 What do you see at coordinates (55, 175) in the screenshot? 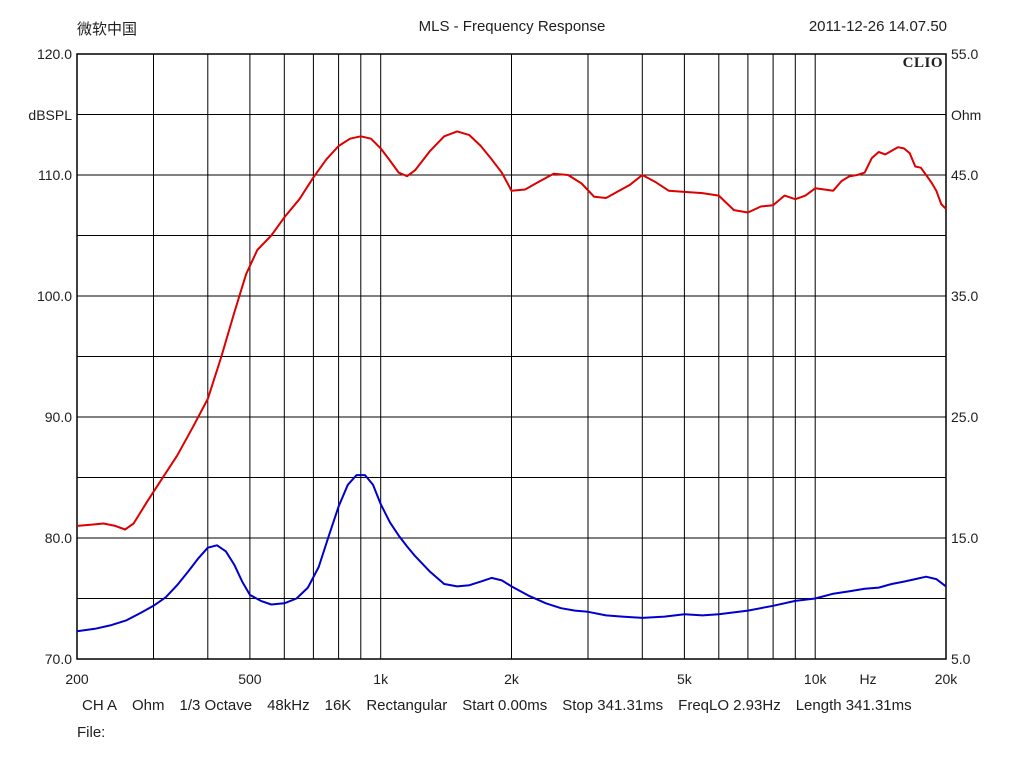
I see `y-left-tick-label: 110.0` at bounding box center [55, 175].